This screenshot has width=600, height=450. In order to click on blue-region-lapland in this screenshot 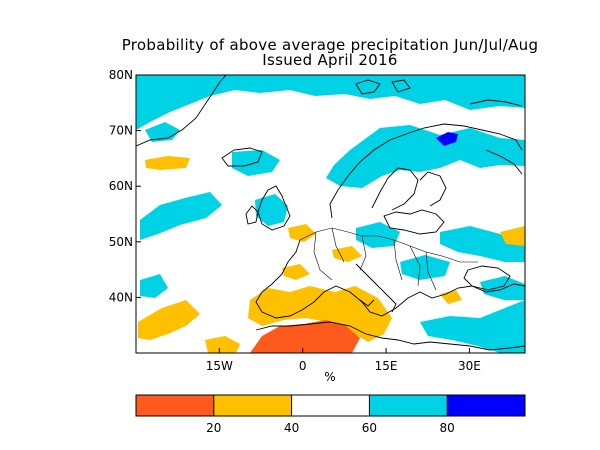, I will do `click(447, 139)`.